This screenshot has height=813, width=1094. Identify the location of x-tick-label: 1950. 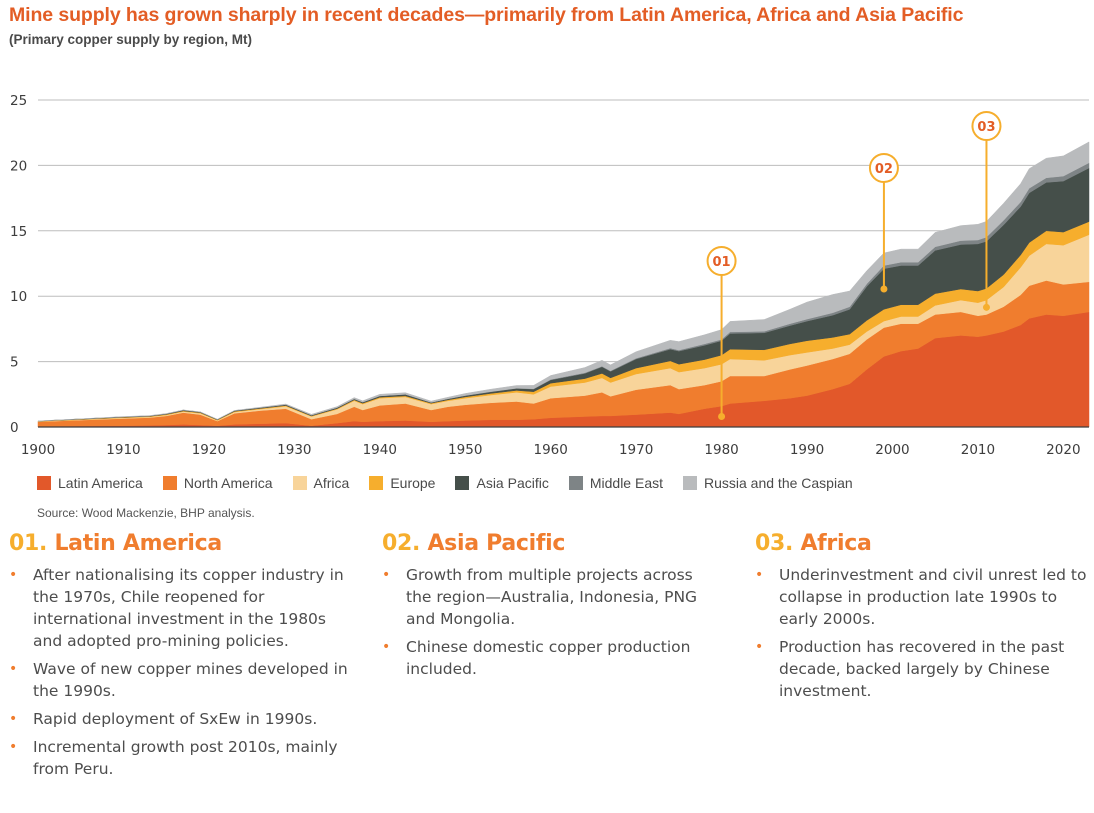
(465, 450).